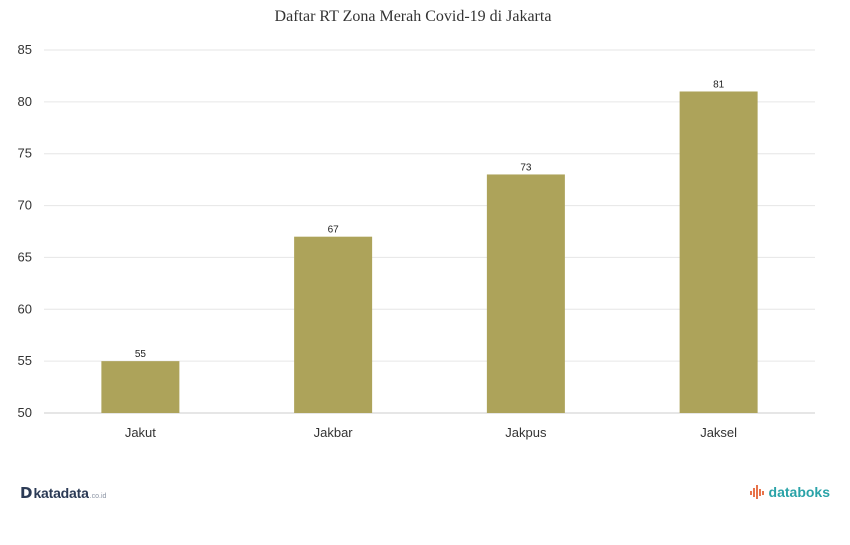 The height and width of the screenshot is (545, 850). Describe the element at coordinates (25, 256) in the screenshot. I see `y-tick-label: 65` at that location.